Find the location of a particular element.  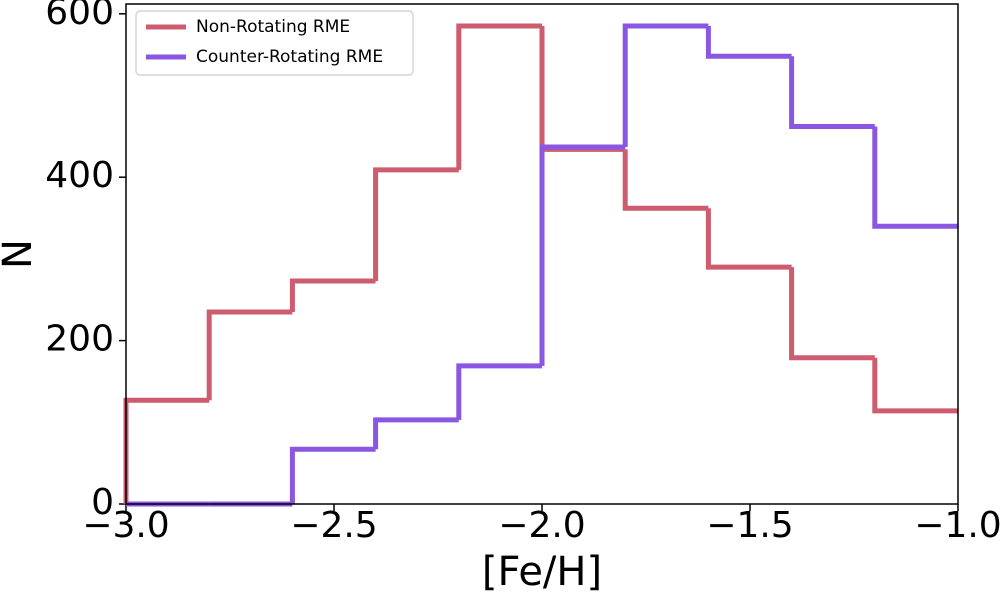

x-axis-label: [Fe/H] is located at coordinates (542, 571).